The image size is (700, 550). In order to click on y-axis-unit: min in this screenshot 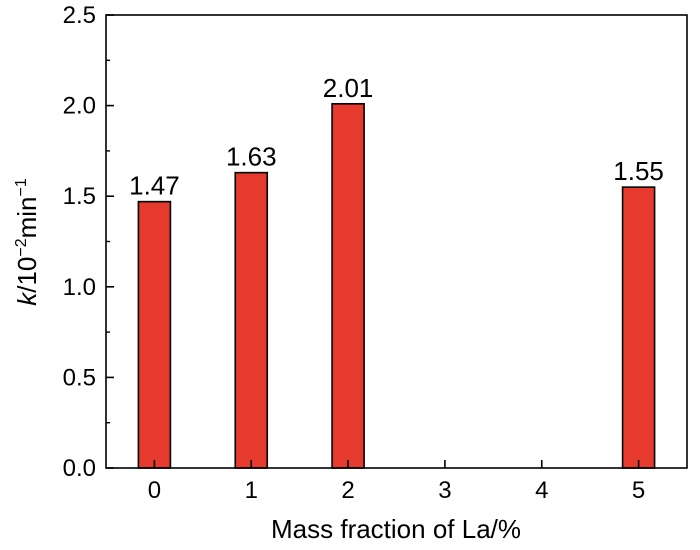, I will do `click(27, 217)`.